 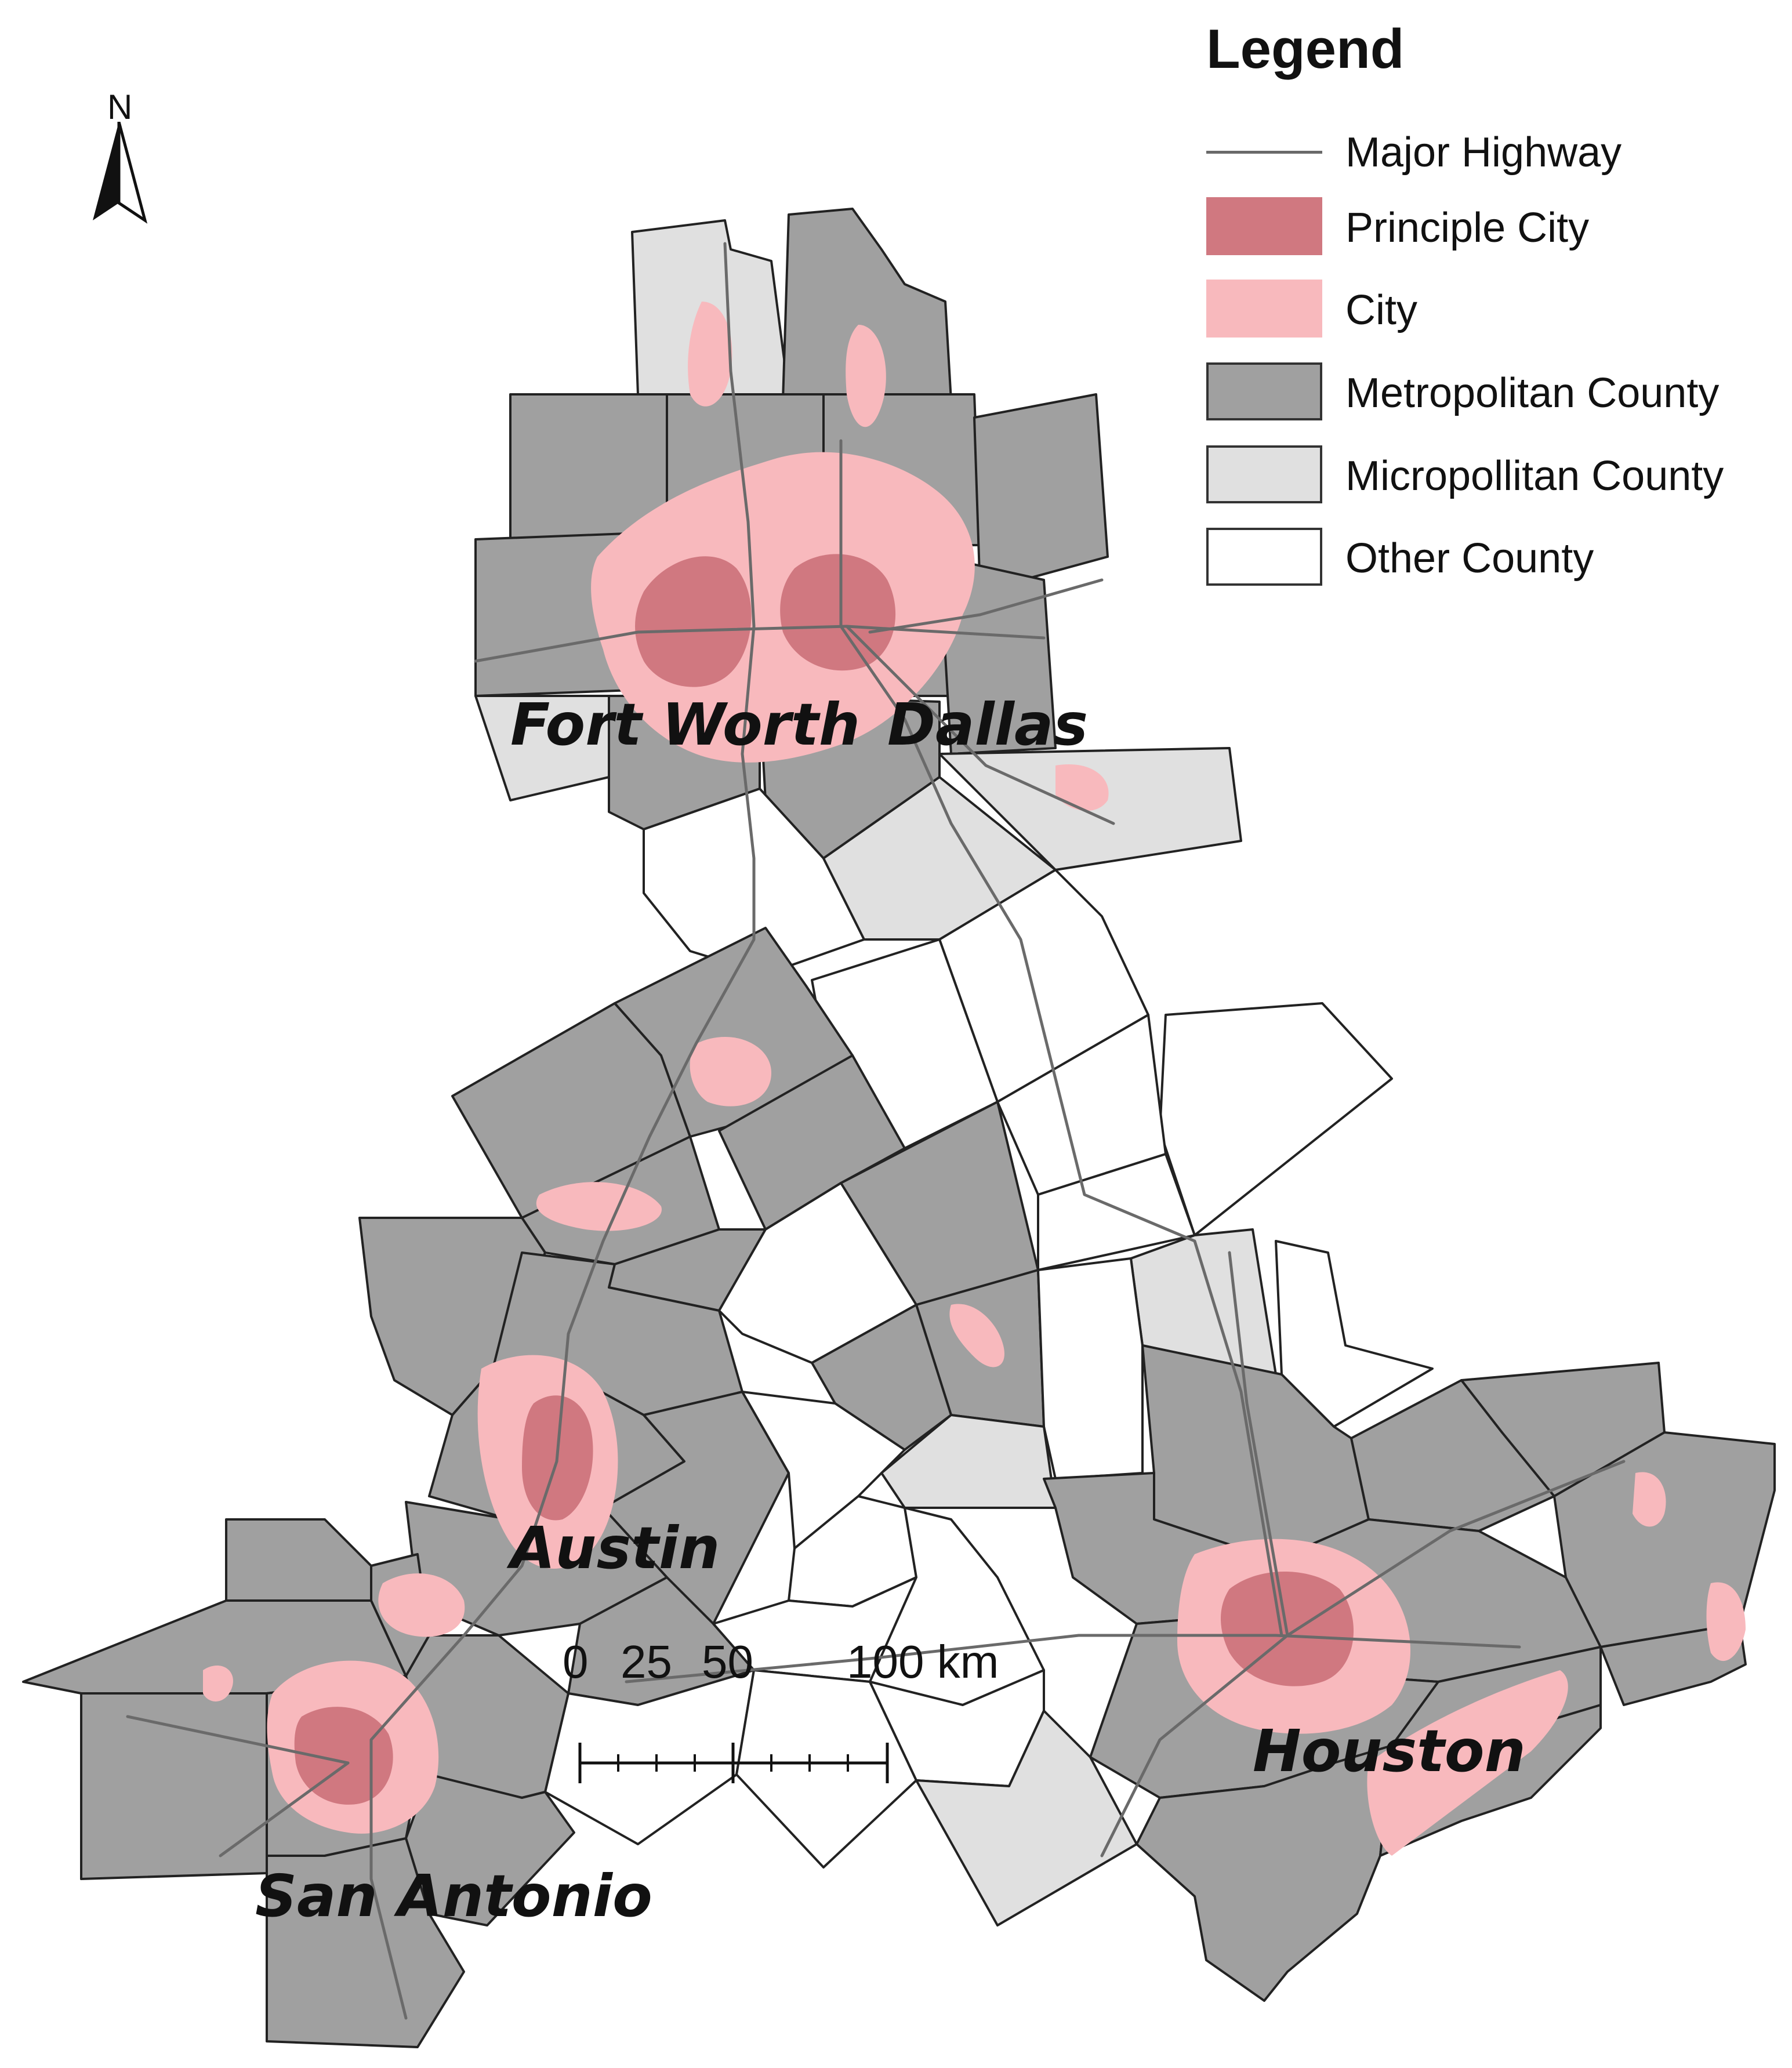 I want to click on legend-swatch-city, so click(x=1264, y=309).